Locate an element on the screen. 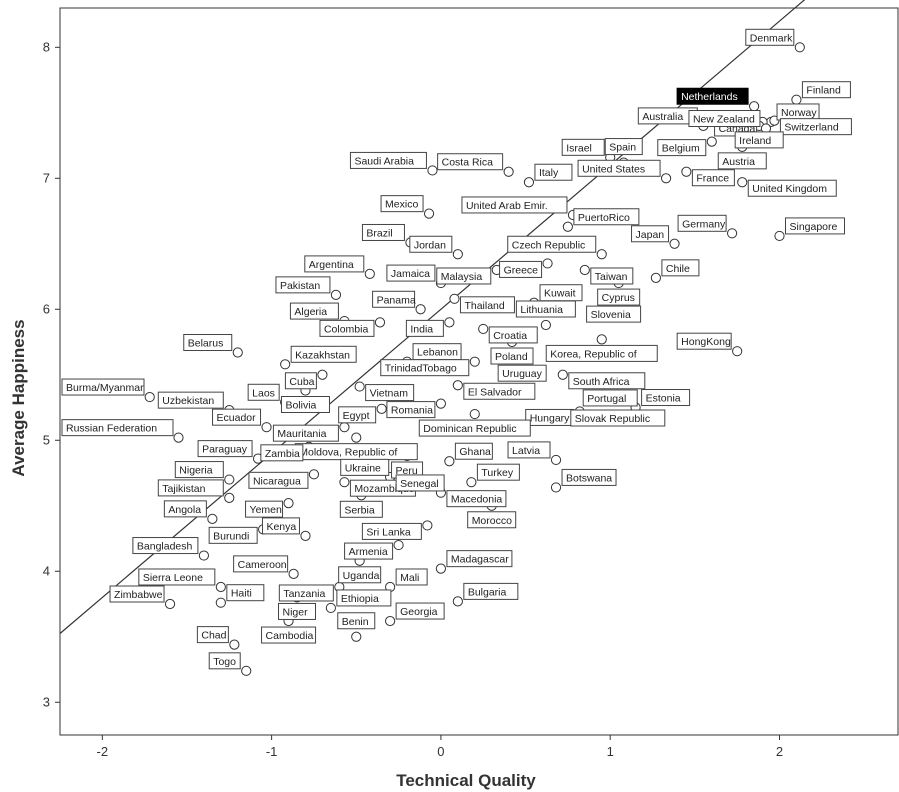 This screenshot has width=899, height=792. label-text: Zimbabwe is located at coordinates (138, 595).